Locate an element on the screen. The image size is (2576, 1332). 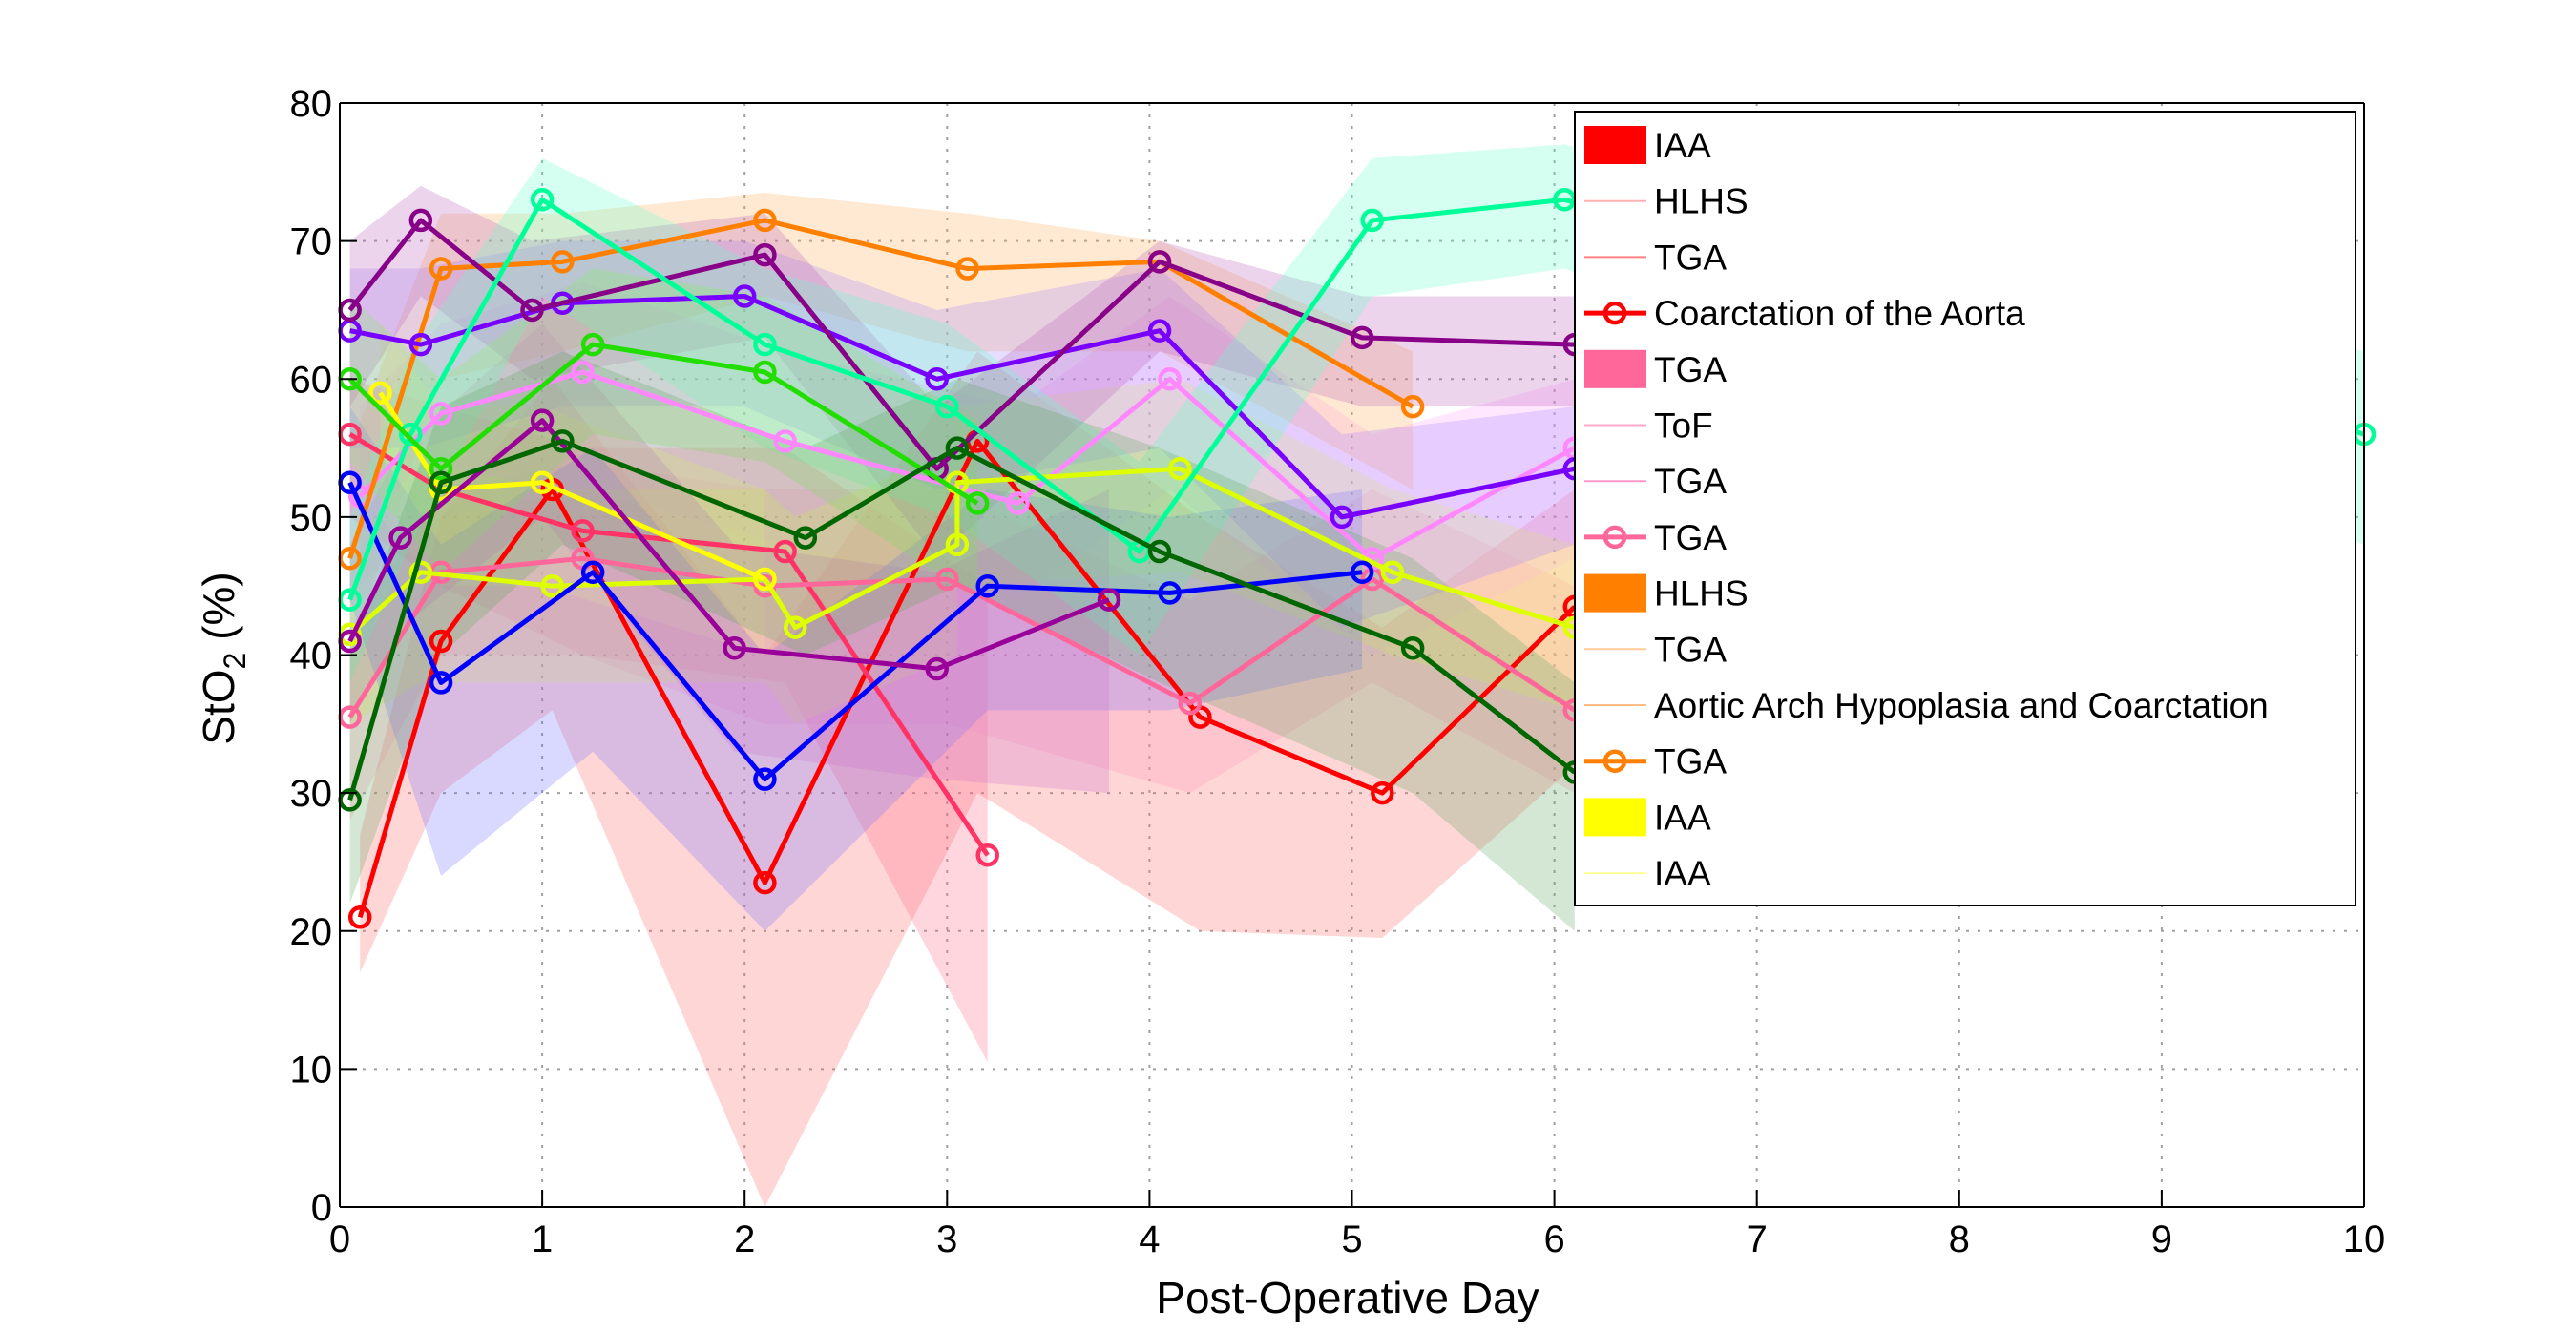
x-tick-label: 5 is located at coordinates (1351, 1239).